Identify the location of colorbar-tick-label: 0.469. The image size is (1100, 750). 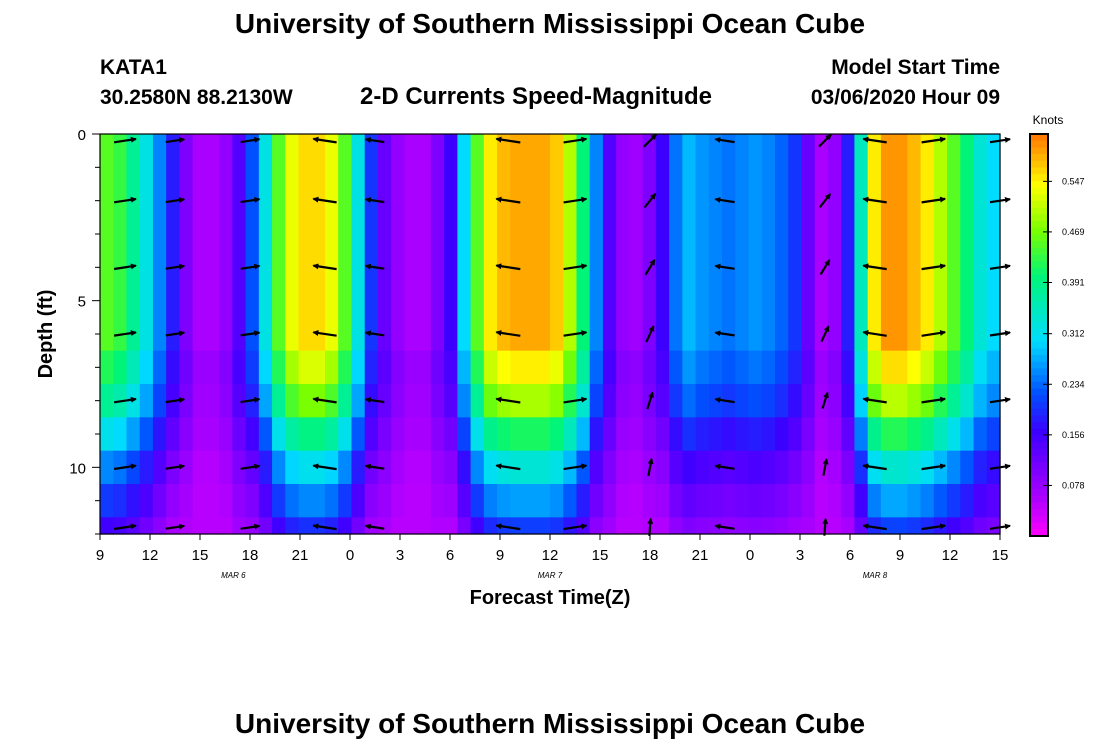
(1073, 232).